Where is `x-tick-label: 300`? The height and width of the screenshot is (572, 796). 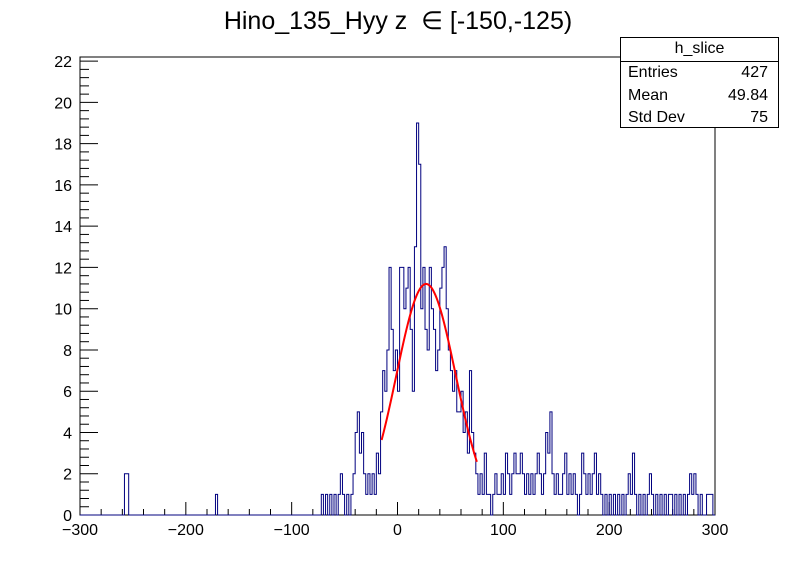
x-tick-label: 300 is located at coordinates (715, 530).